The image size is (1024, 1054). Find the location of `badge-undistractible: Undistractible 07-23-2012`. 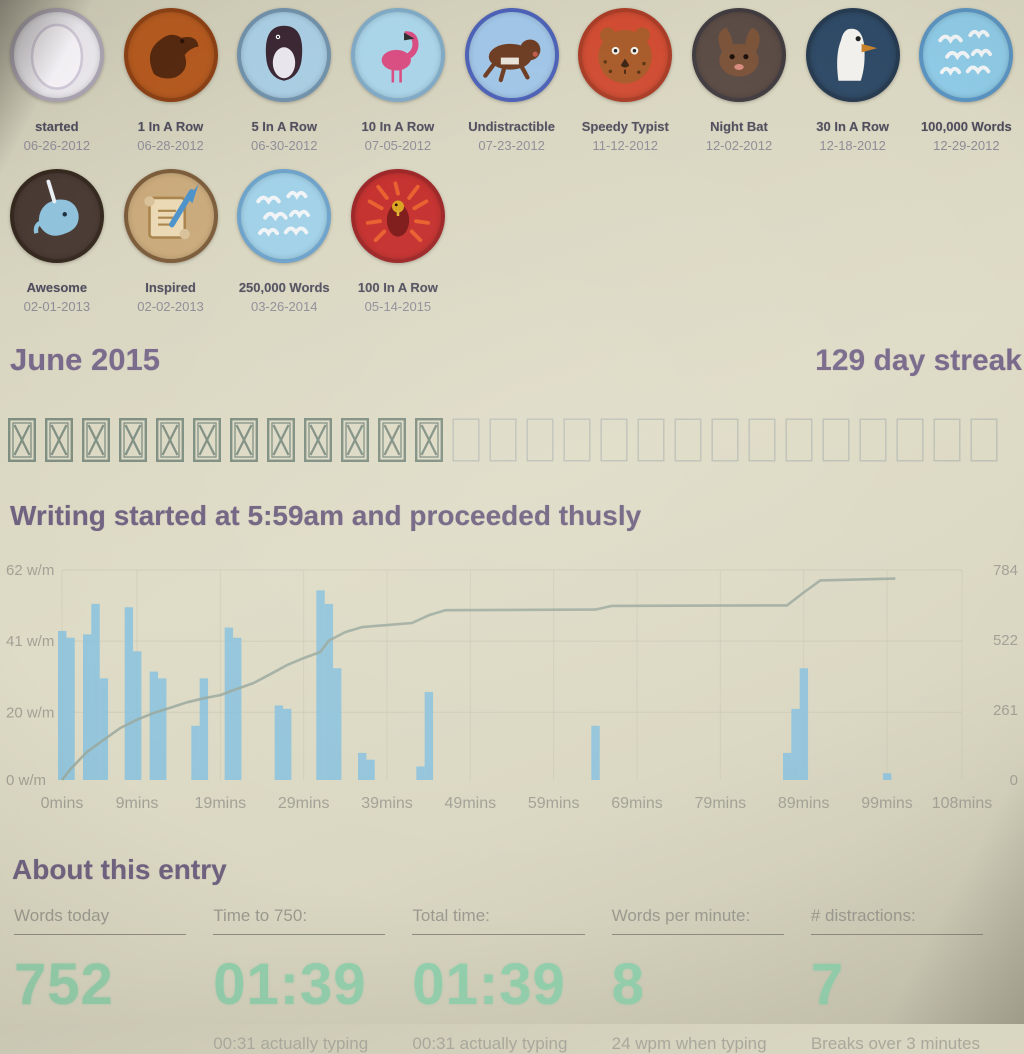

badge-undistractible: Undistractible 07-23-2012 is located at coordinates (512, 80).